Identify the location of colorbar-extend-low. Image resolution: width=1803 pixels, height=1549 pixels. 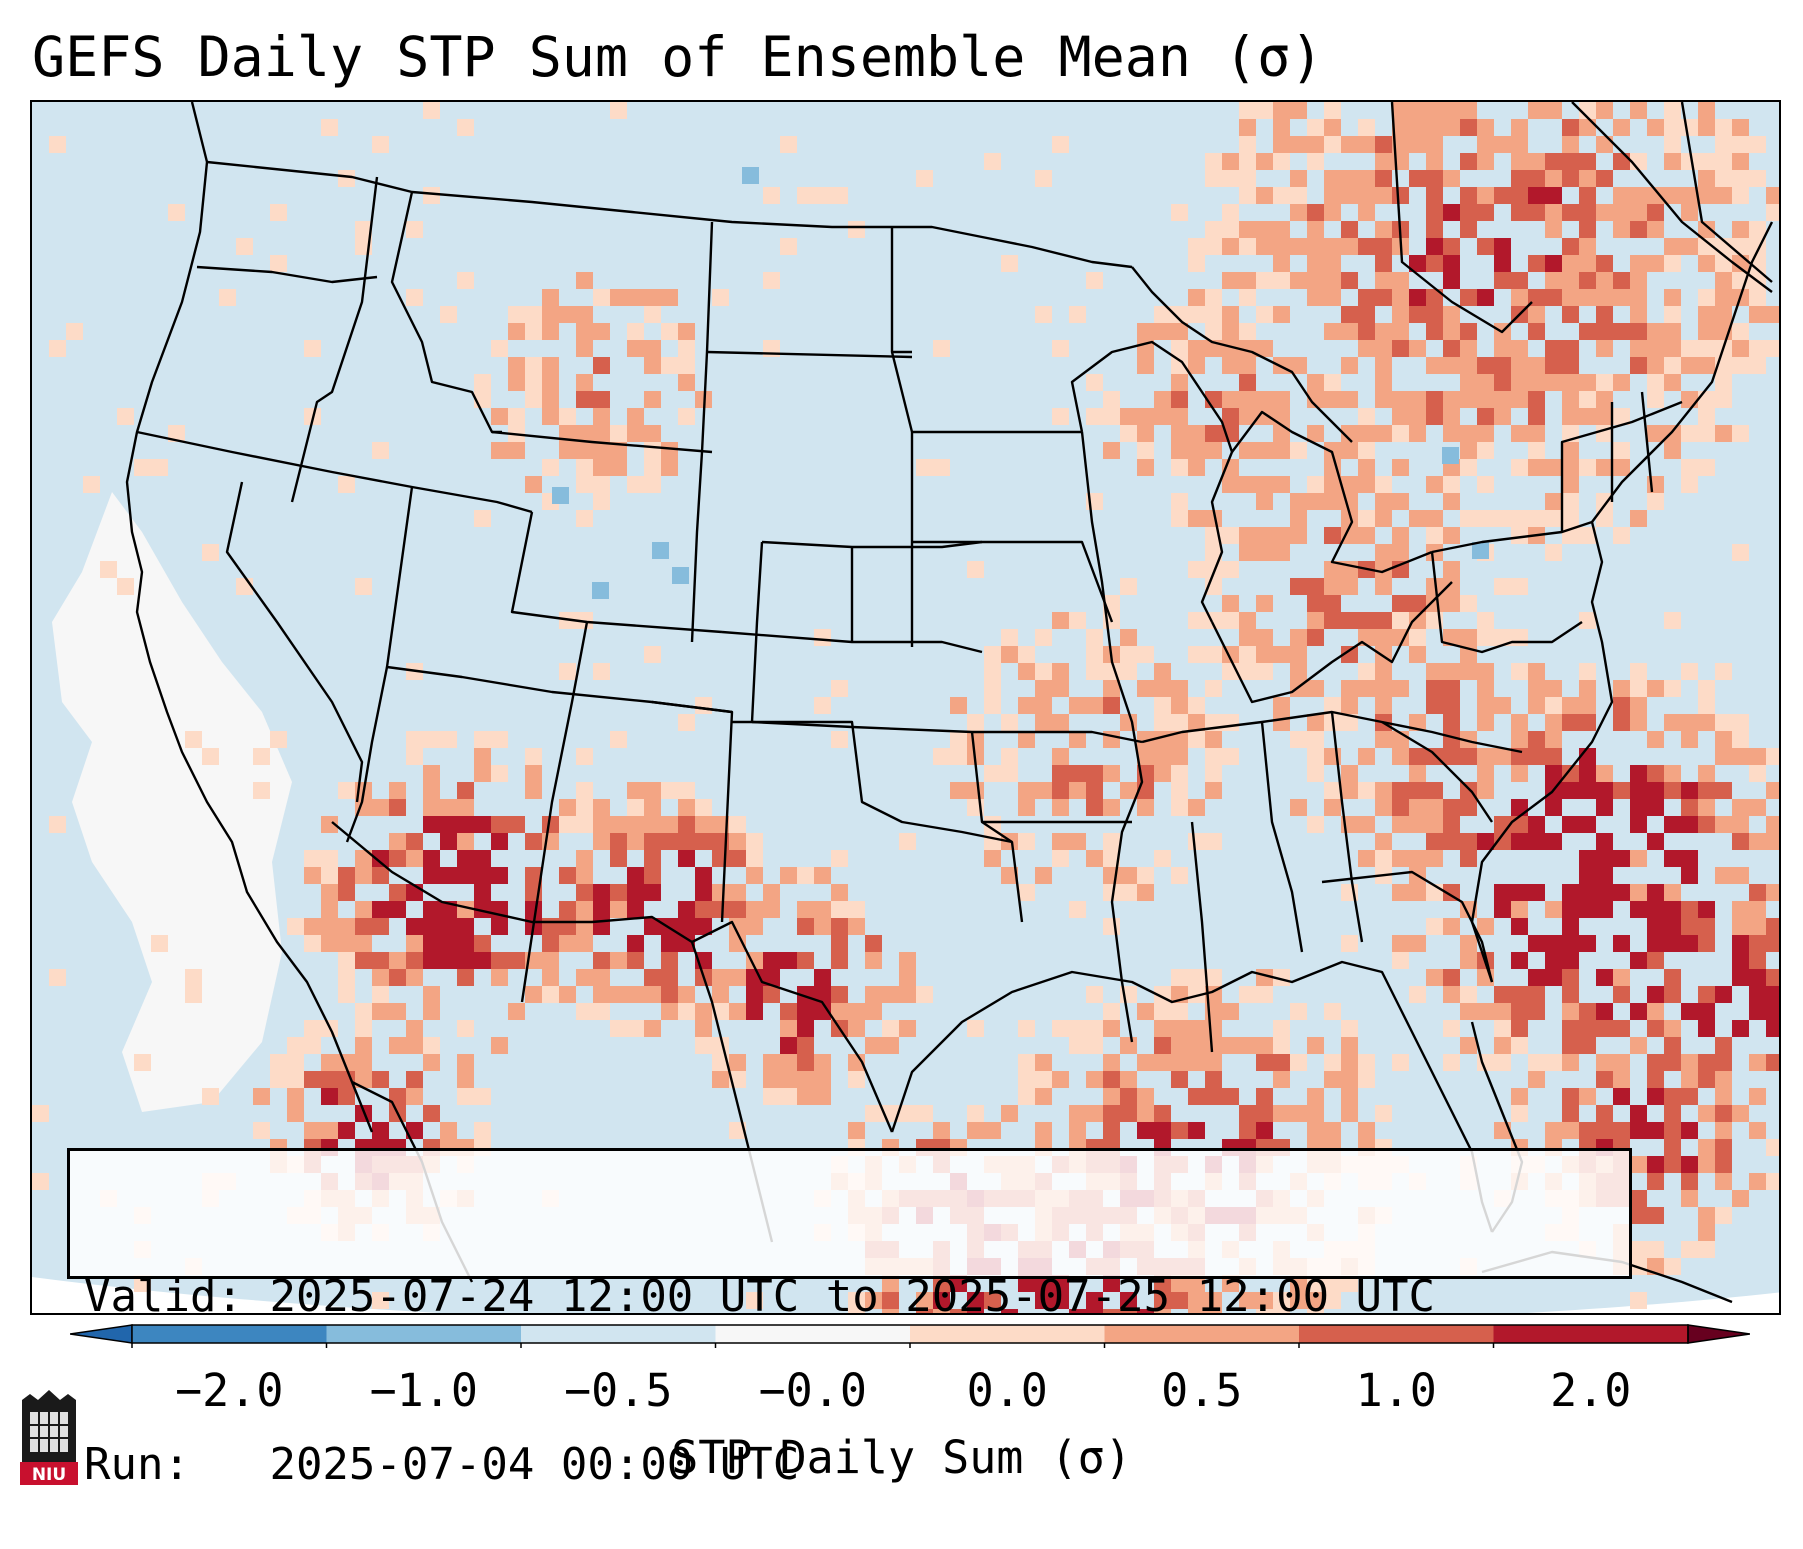
(101, 1334).